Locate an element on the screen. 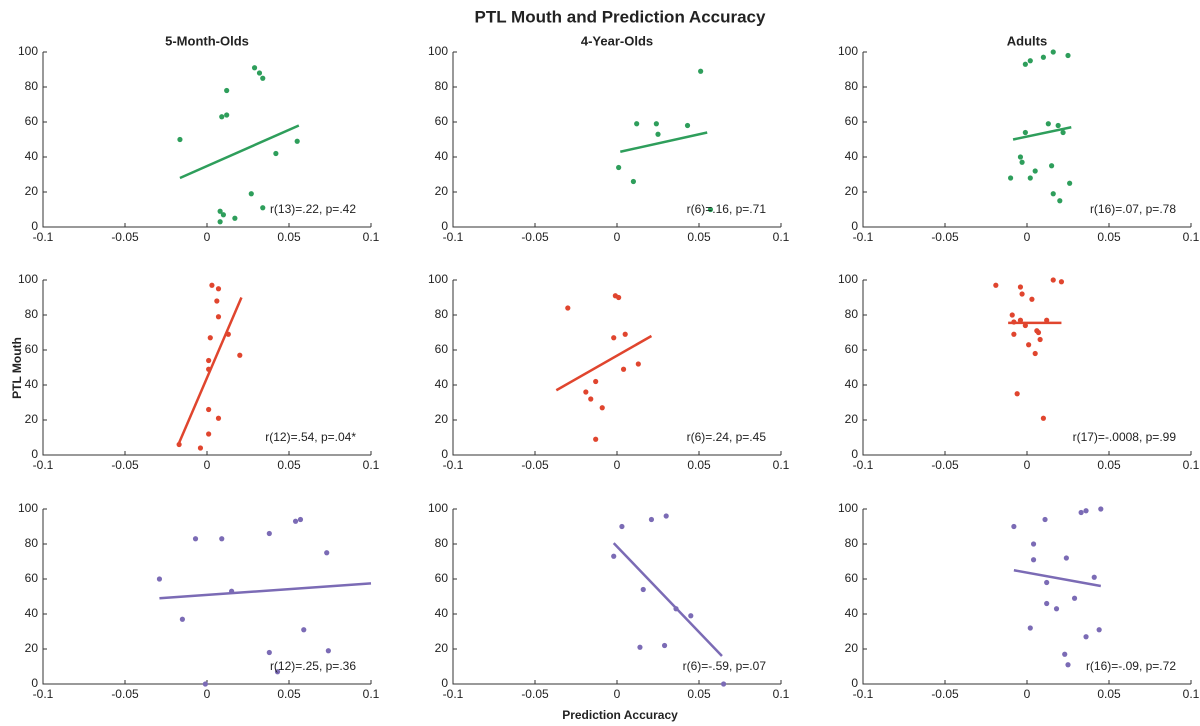 This screenshot has height=726, width=1200. stat-annotation: r(13)=.22, p=.42 is located at coordinates (313, 209).